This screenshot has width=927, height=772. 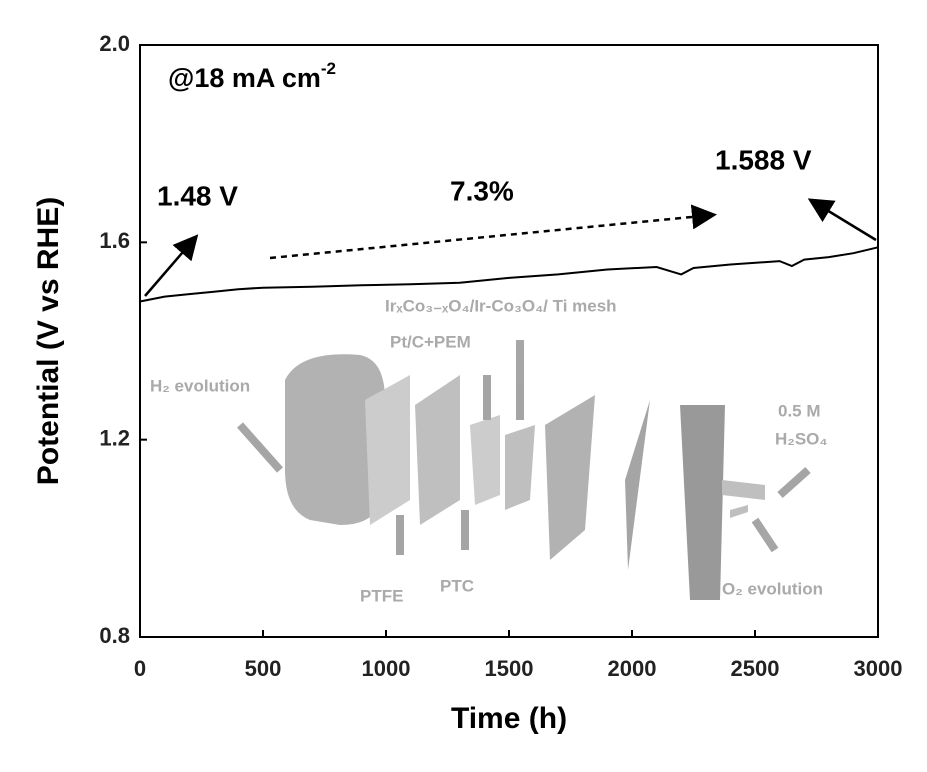 What do you see at coordinates (200, 385) in the screenshot?
I see `inset-label: H₂ evolution` at bounding box center [200, 385].